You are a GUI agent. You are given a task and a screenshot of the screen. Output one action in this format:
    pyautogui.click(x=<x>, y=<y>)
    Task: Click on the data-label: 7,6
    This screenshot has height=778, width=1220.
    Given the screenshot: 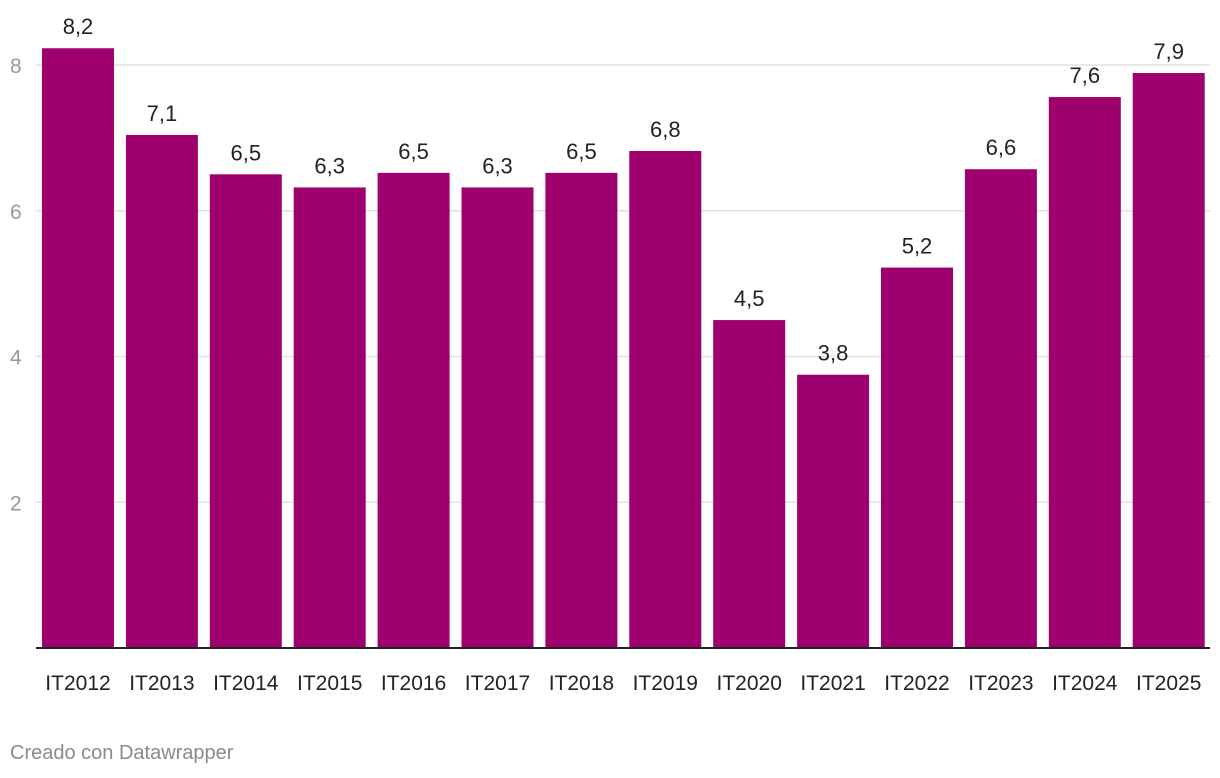 What is the action you would take?
    pyautogui.click(x=1085, y=75)
    